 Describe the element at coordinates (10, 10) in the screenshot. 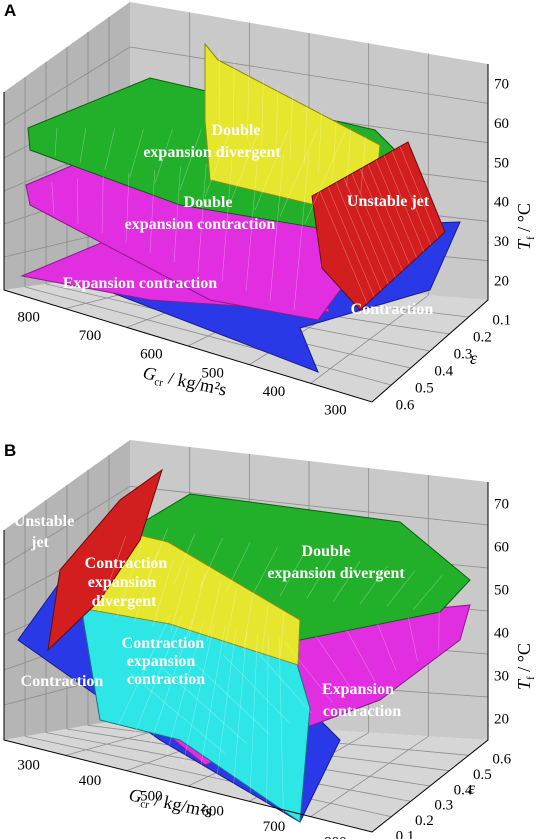

I see `panel-letter-a: A` at that location.